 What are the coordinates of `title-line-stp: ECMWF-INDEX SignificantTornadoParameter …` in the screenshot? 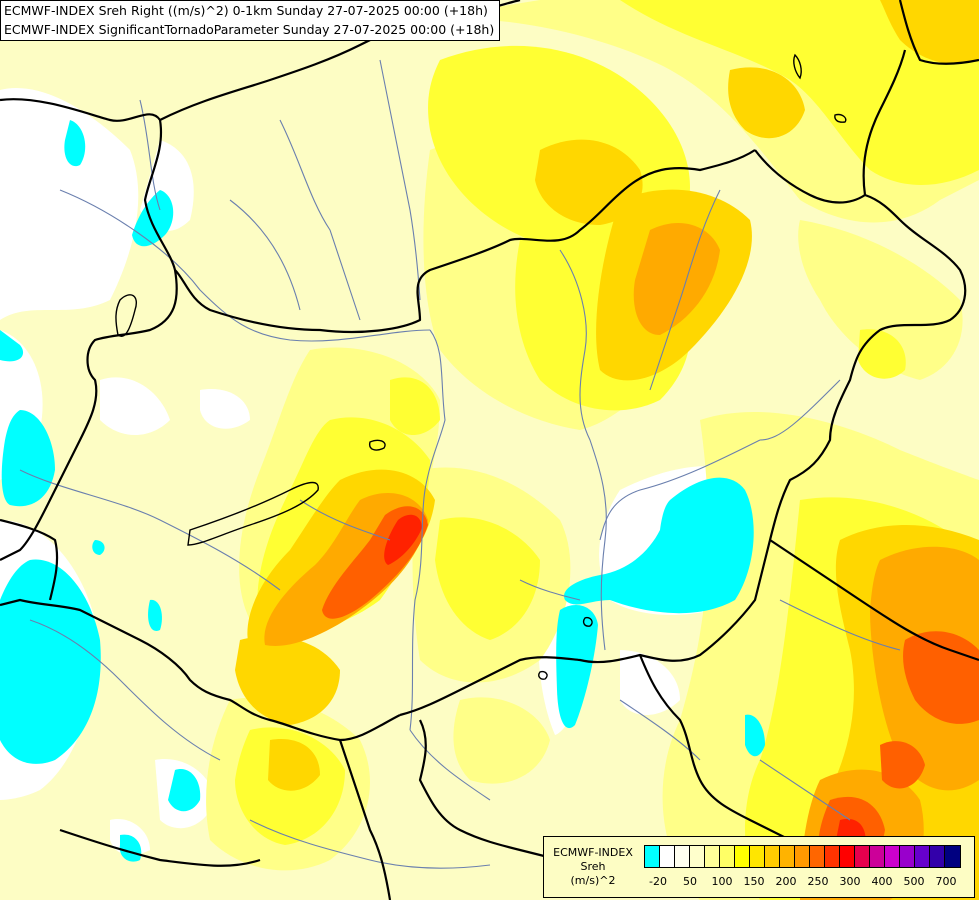 It's located at (249, 29).